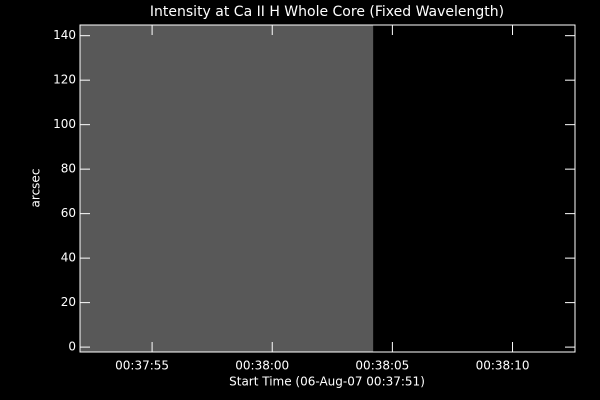 The width and height of the screenshot is (600, 400). Describe the element at coordinates (64, 124) in the screenshot. I see `y-tick-label: 100` at that location.